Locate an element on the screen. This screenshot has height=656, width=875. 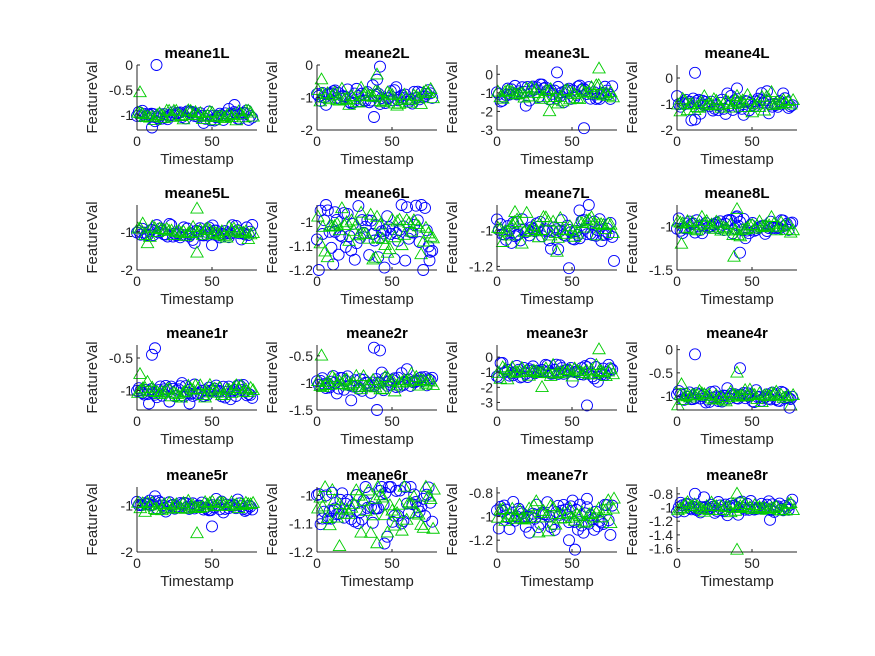
x-axis-label: Timestamp is located at coordinates (737, 581).